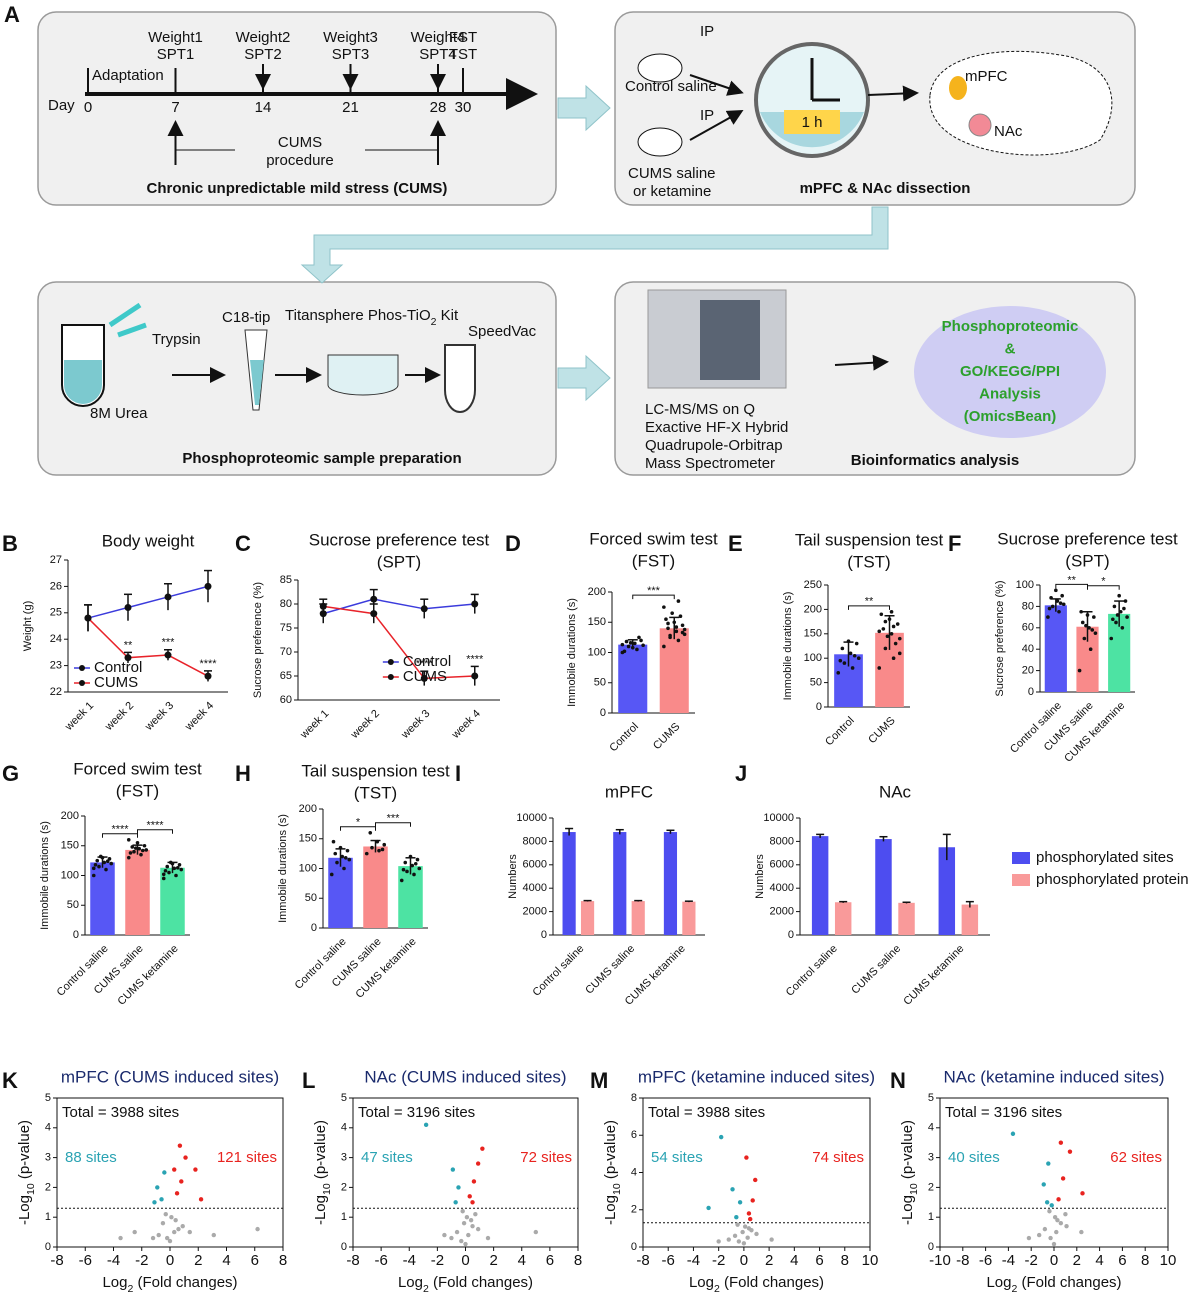 This screenshot has height=1305, width=1189. I want to click on text: -6, so click(985, 1260).